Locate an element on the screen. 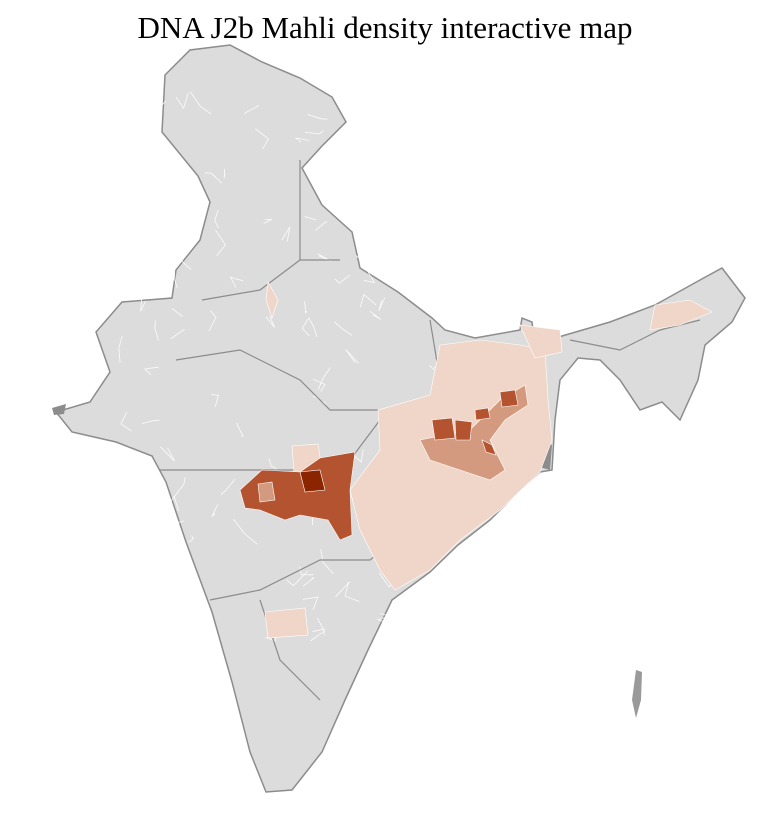  map-title: DNA J2b Mahli density interactive map is located at coordinates (385, 27).